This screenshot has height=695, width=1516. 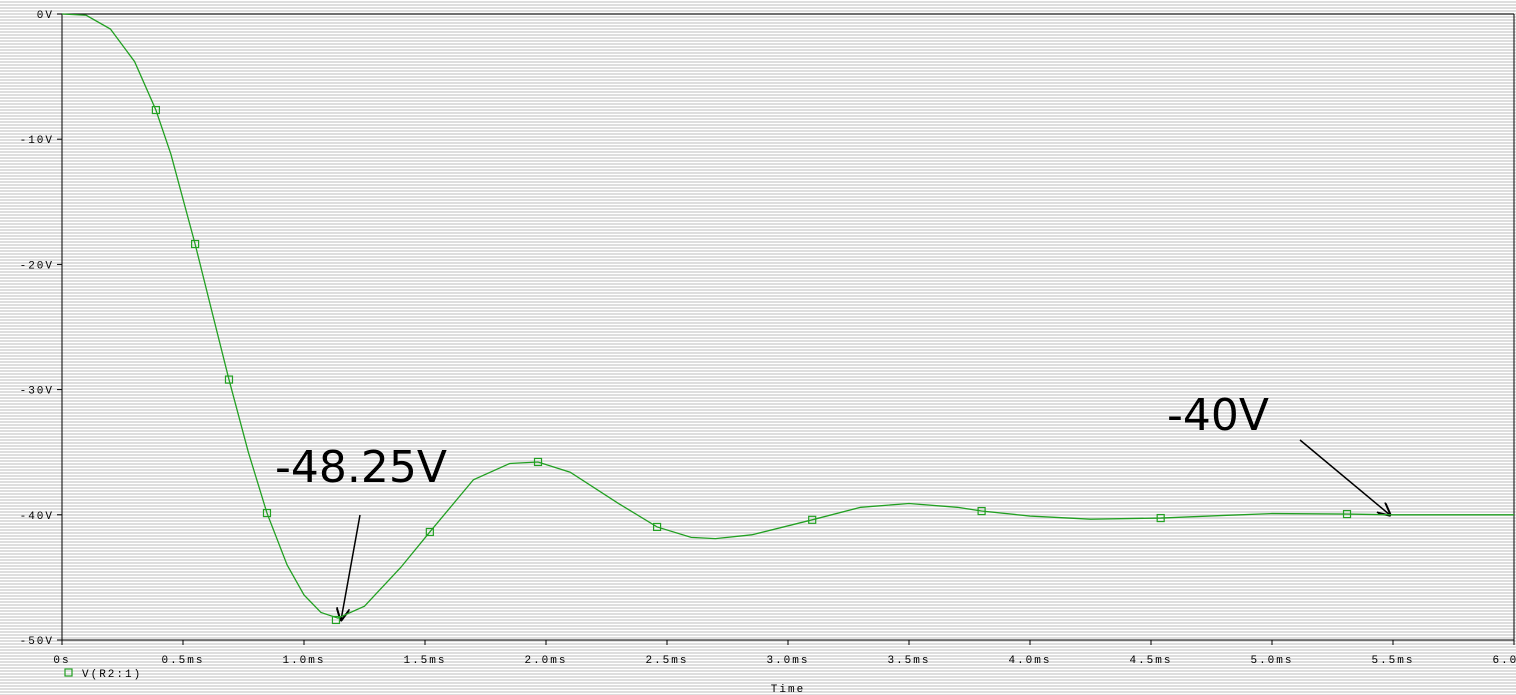 I want to click on x-axis-label: Time, so click(x=788, y=689).